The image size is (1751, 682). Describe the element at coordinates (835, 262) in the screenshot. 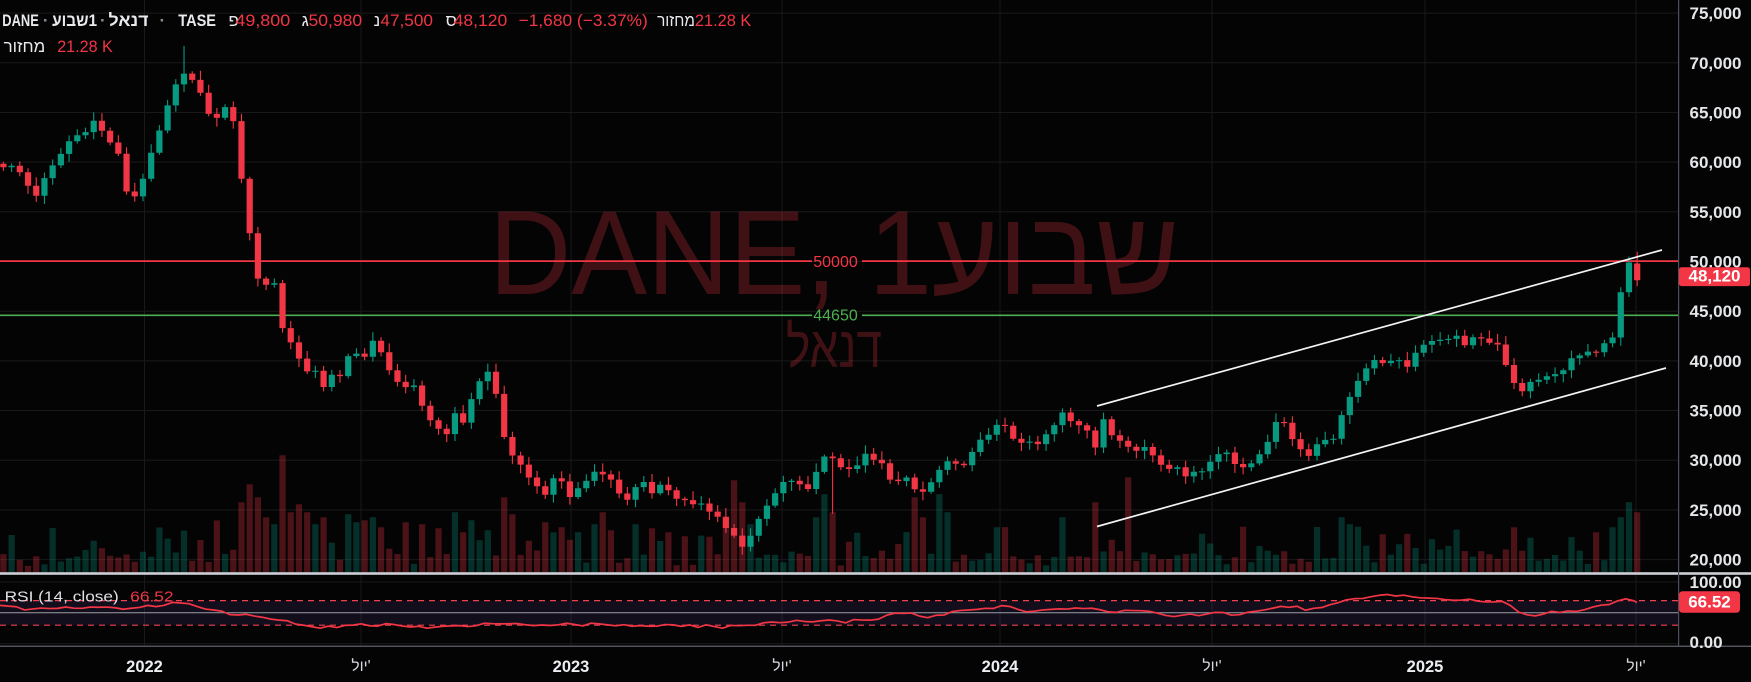

I see `svg-text: 50000` at that location.